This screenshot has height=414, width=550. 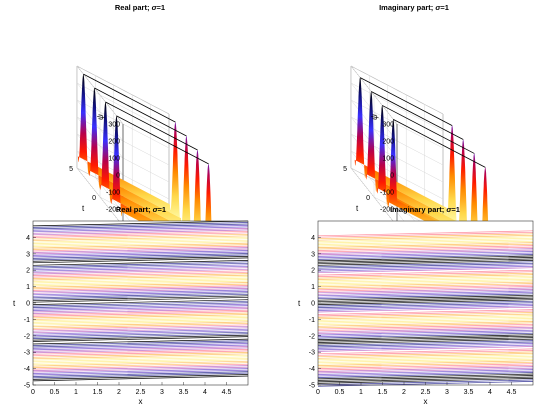 What do you see at coordinates (313, 287) in the screenshot?
I see `t-tick-label: 1` at bounding box center [313, 287].